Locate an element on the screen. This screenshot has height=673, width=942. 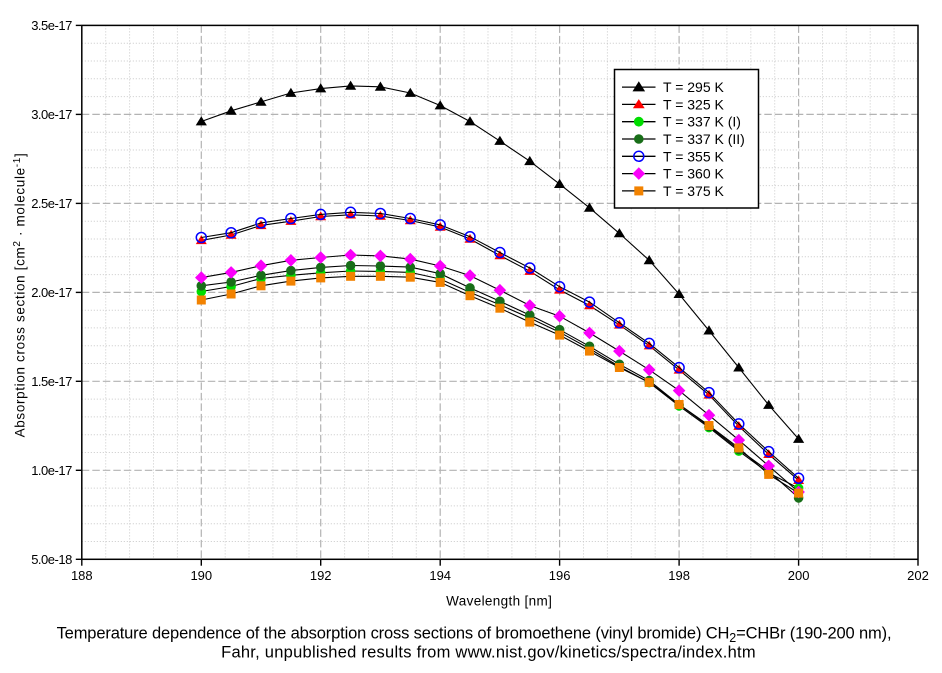
svg-text: T = 295 K is located at coordinates (694, 87).